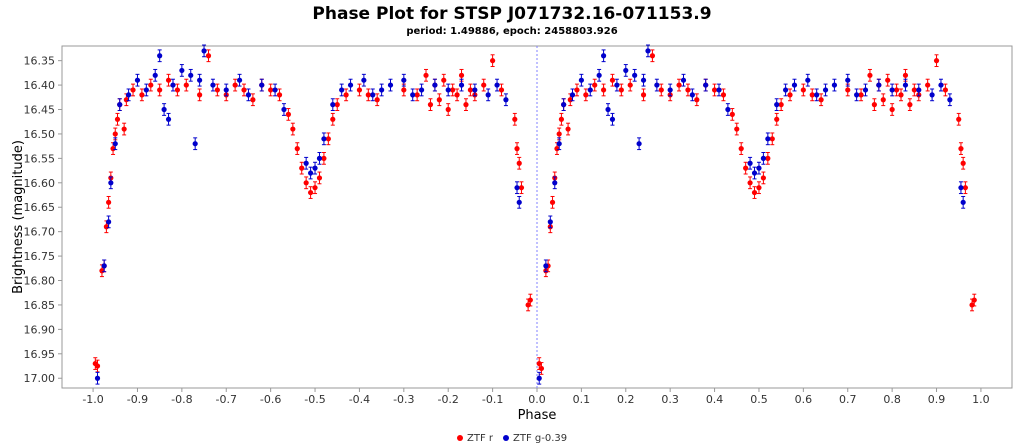 The height and width of the screenshot is (448, 1024). I want to click on x-tick-label: -0.8, so click(181, 399).